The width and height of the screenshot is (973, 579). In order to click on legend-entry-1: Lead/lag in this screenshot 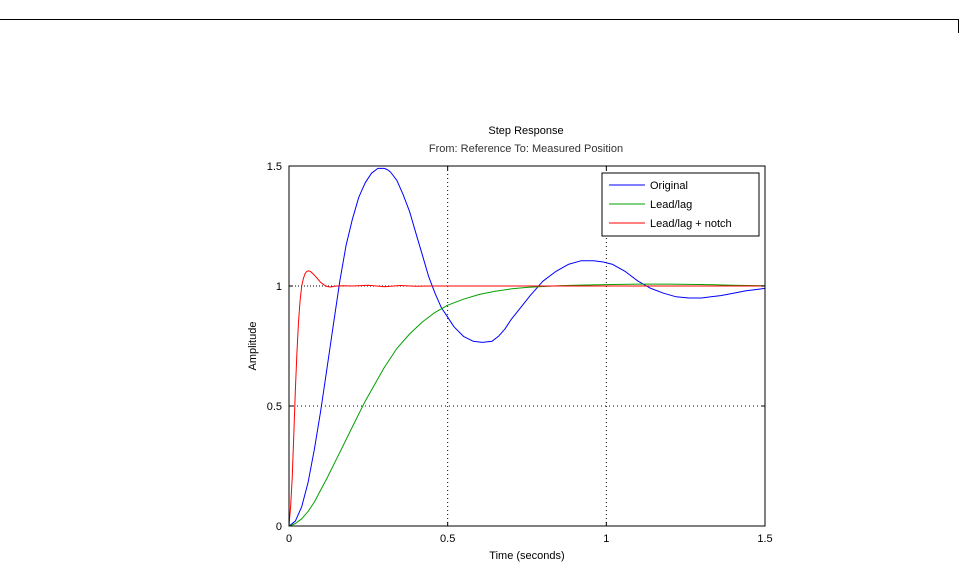, I will do `click(671, 205)`.